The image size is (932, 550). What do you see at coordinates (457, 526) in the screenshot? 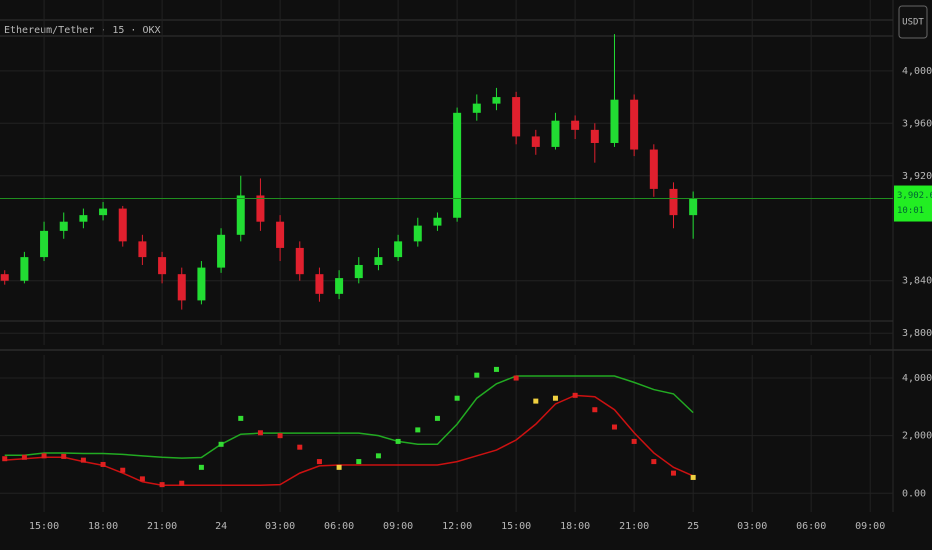
I see `x-tick-label: 12:00` at bounding box center [457, 526].